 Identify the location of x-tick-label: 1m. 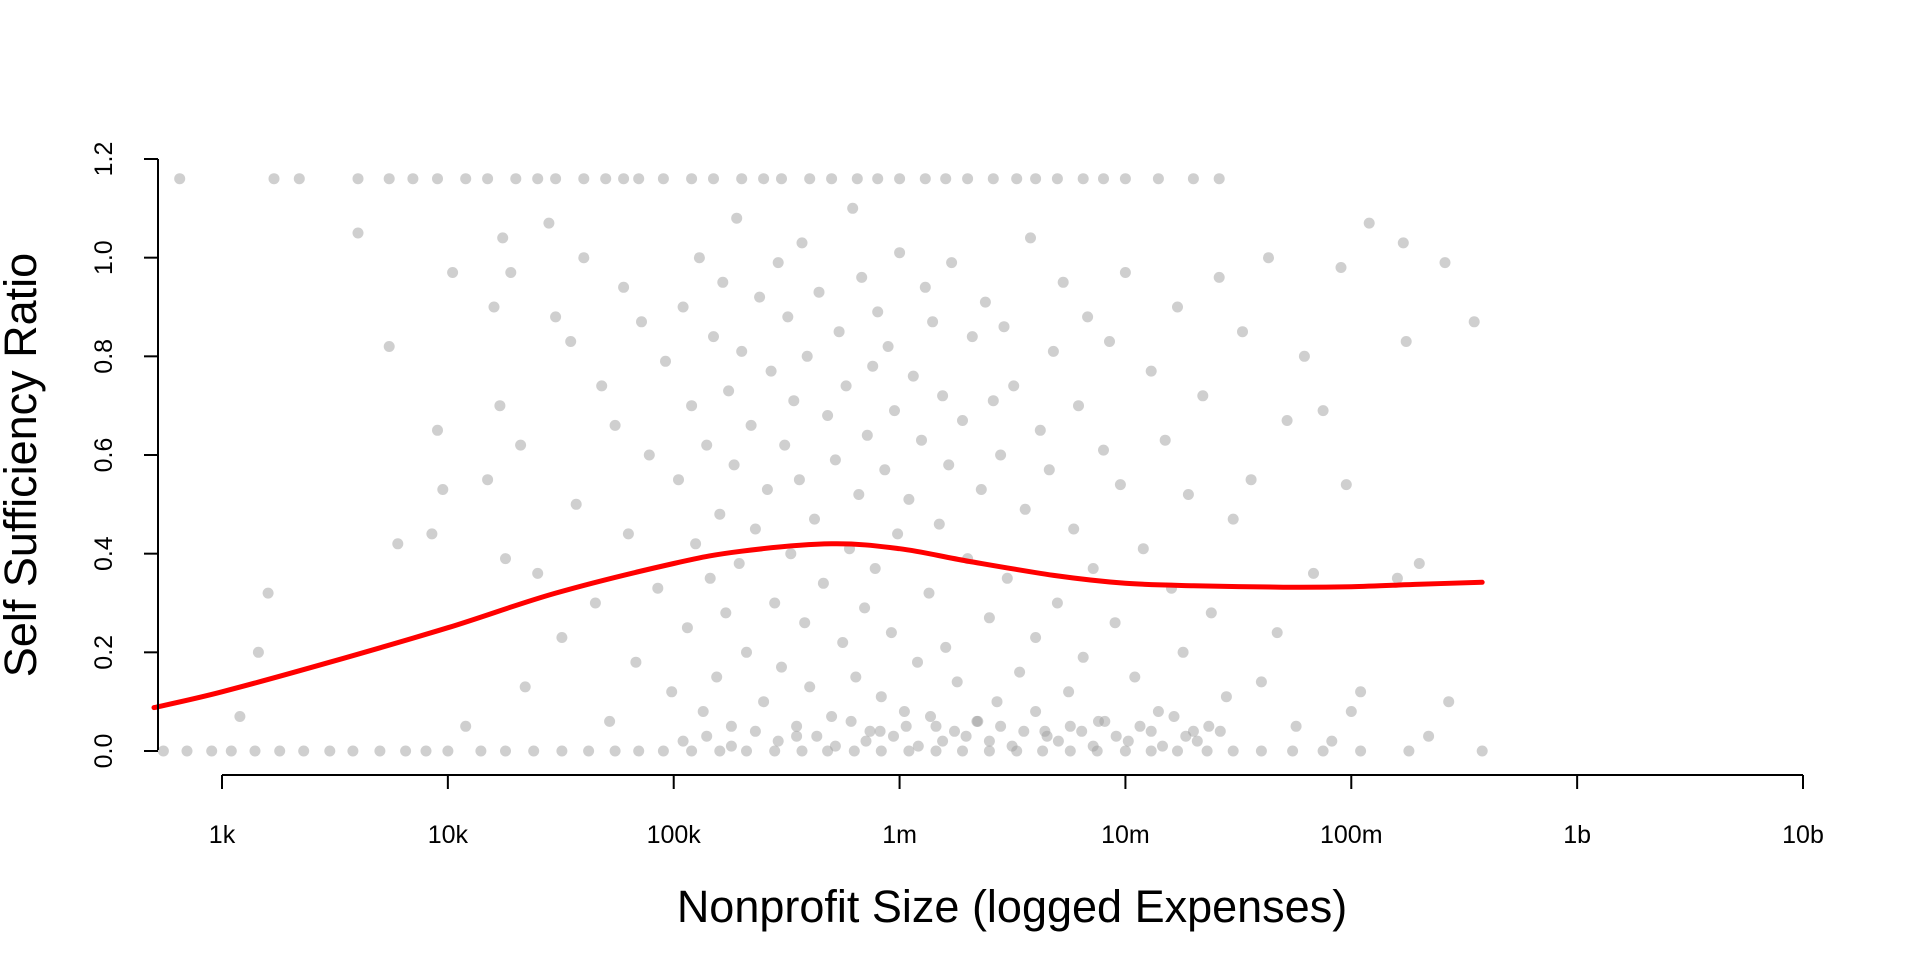
(899, 835).